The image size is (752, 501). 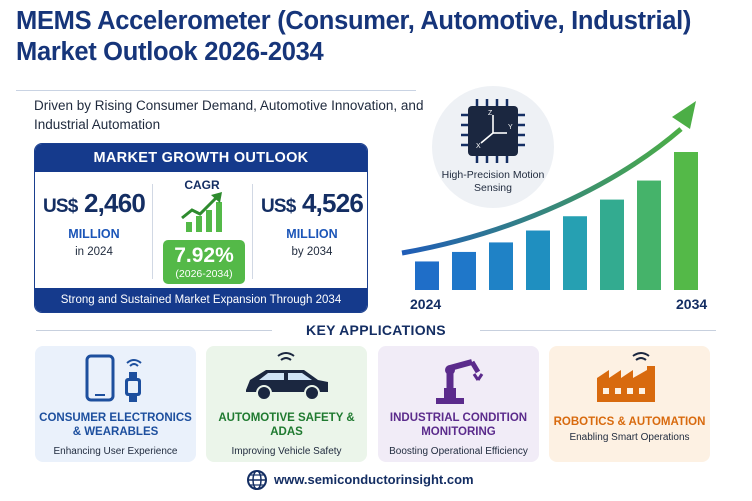 I want to click on divider-left, so click(x=152, y=231).